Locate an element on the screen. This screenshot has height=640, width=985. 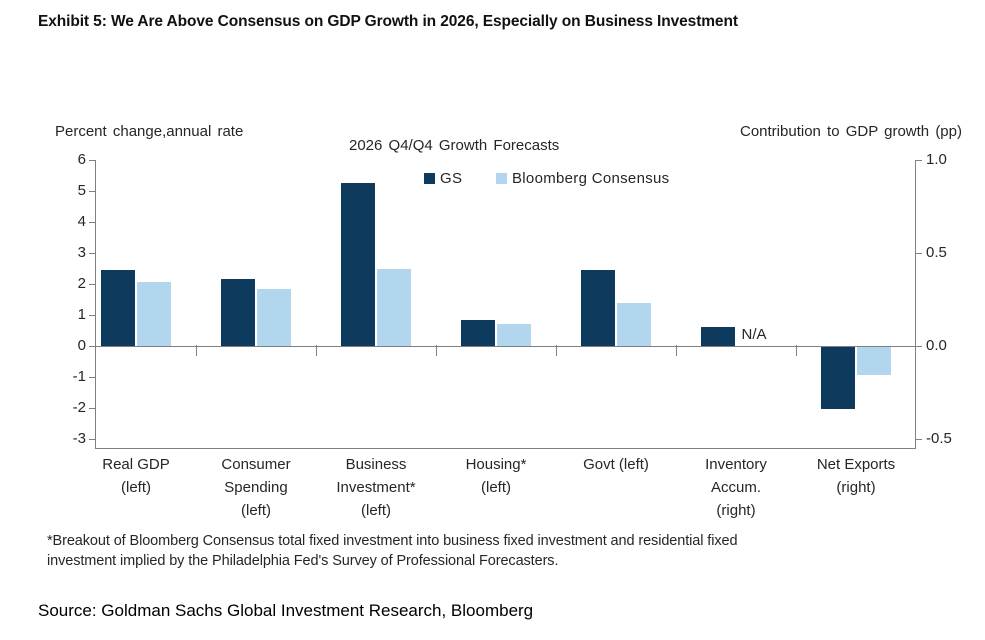
left-axis-tick-label: 3 is located at coordinates (81, 252).